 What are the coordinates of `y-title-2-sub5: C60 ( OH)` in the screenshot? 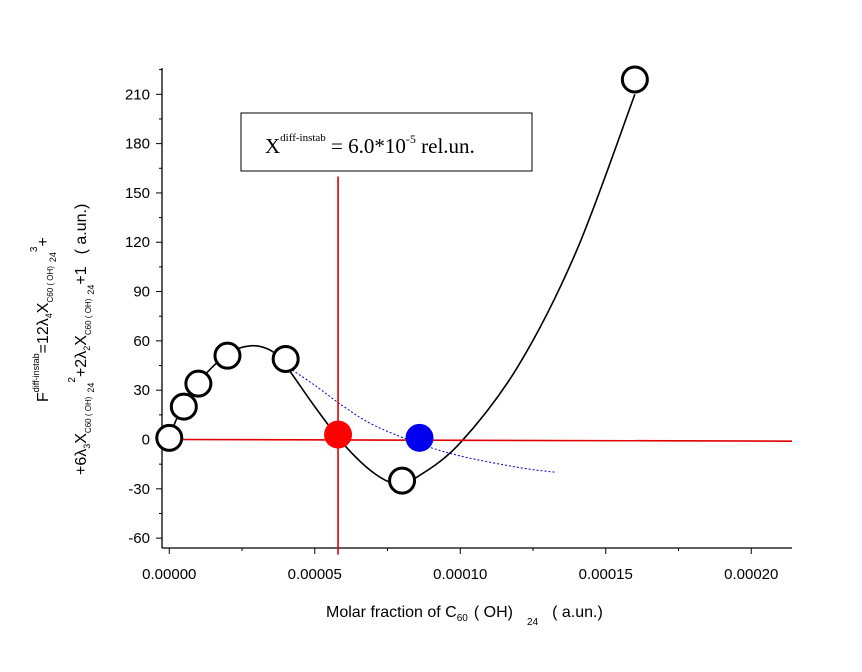 It's located at (88, 316).